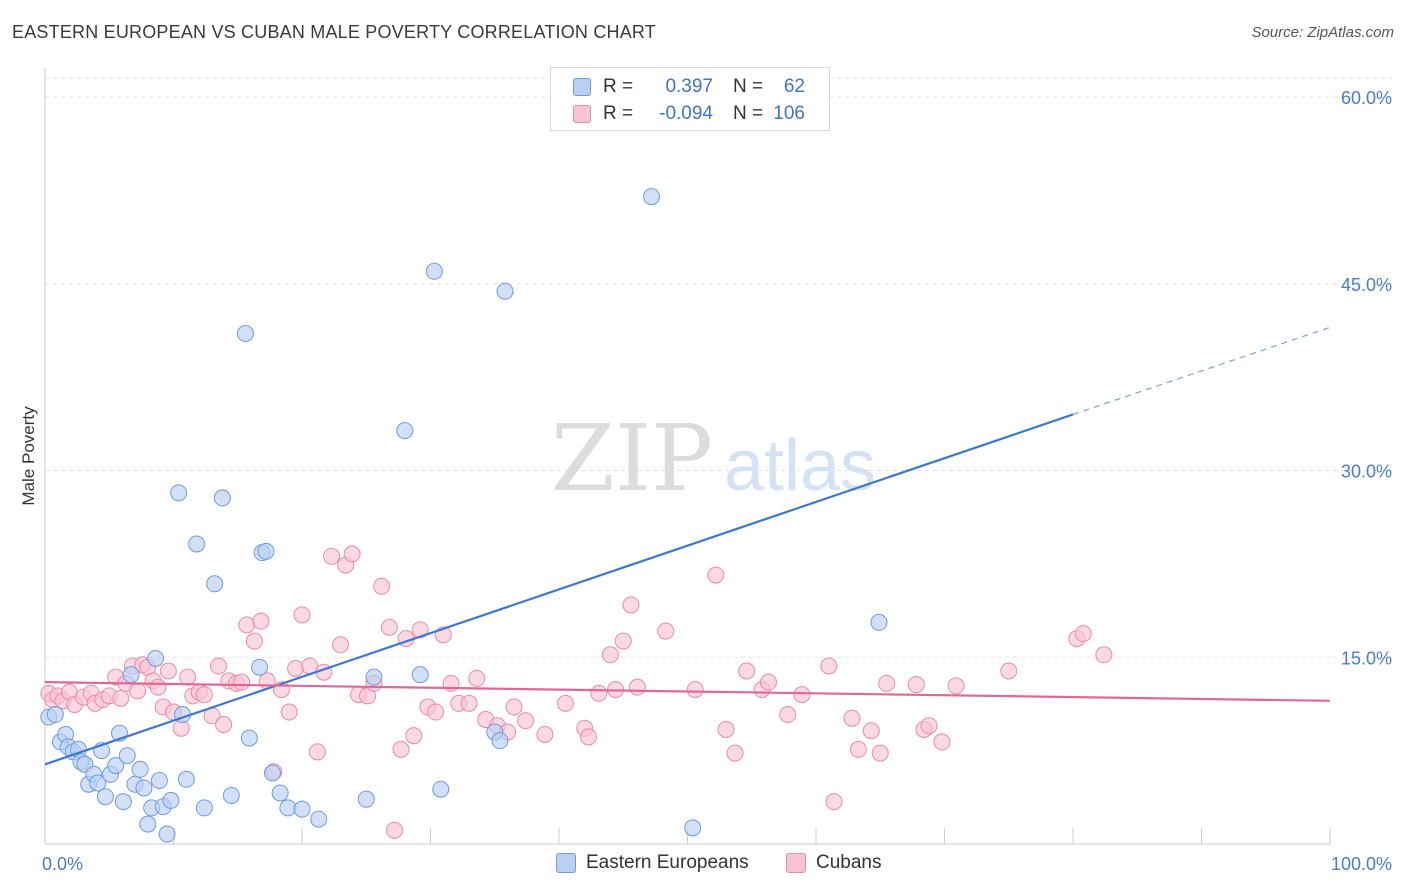 This screenshot has height=892, width=1406. I want to click on legend-n-value: 106, so click(789, 113).